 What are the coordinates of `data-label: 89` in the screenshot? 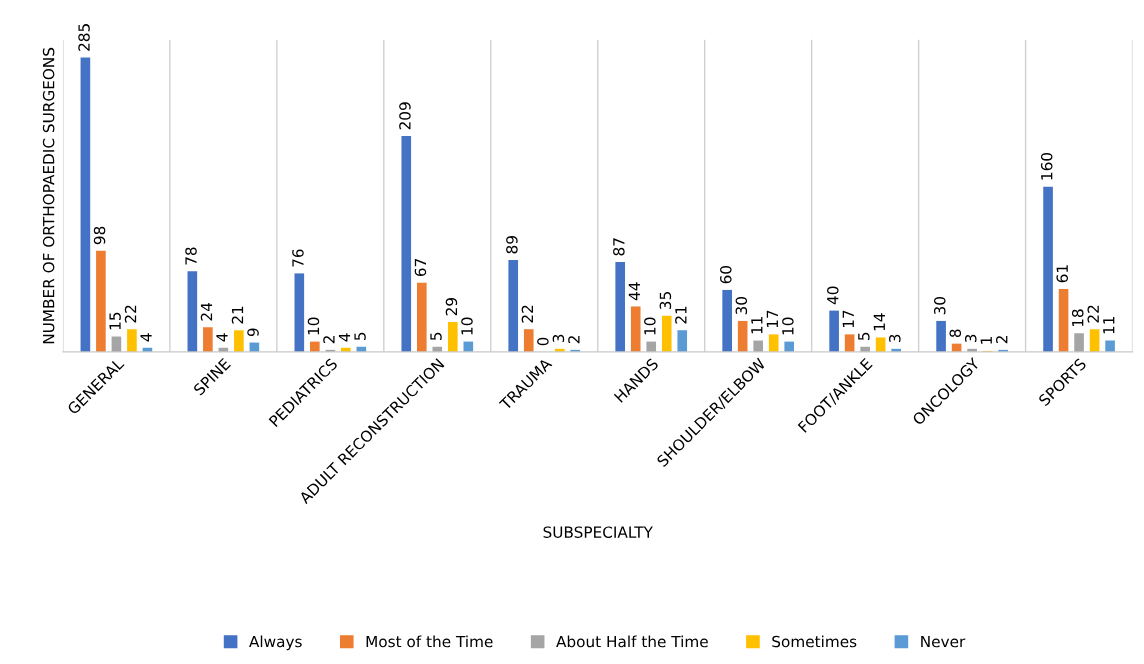 It's located at (512, 245).